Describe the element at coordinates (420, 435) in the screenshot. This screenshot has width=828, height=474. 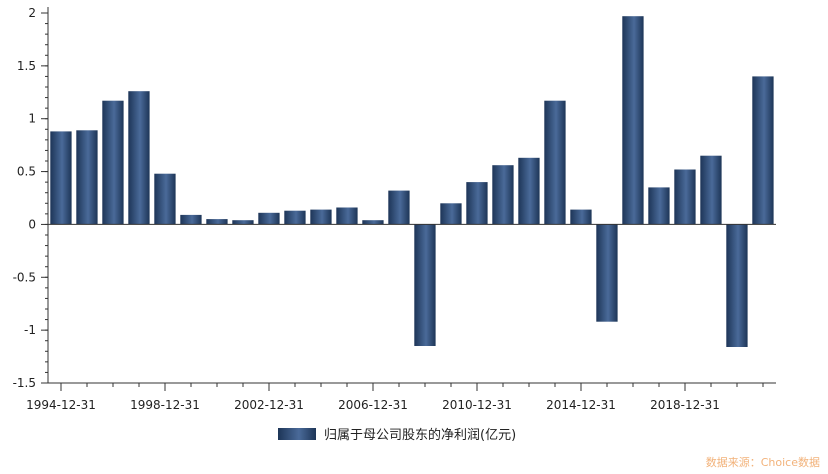
I see `legend-label: 归属于母公司股东的净利润(亿元)` at that location.